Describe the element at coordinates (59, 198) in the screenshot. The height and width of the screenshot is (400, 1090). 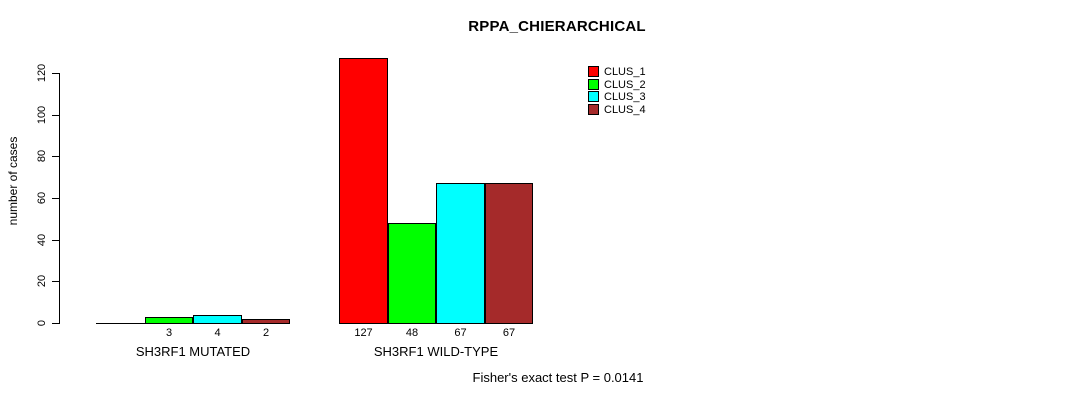
I see `y-axis-line` at that location.